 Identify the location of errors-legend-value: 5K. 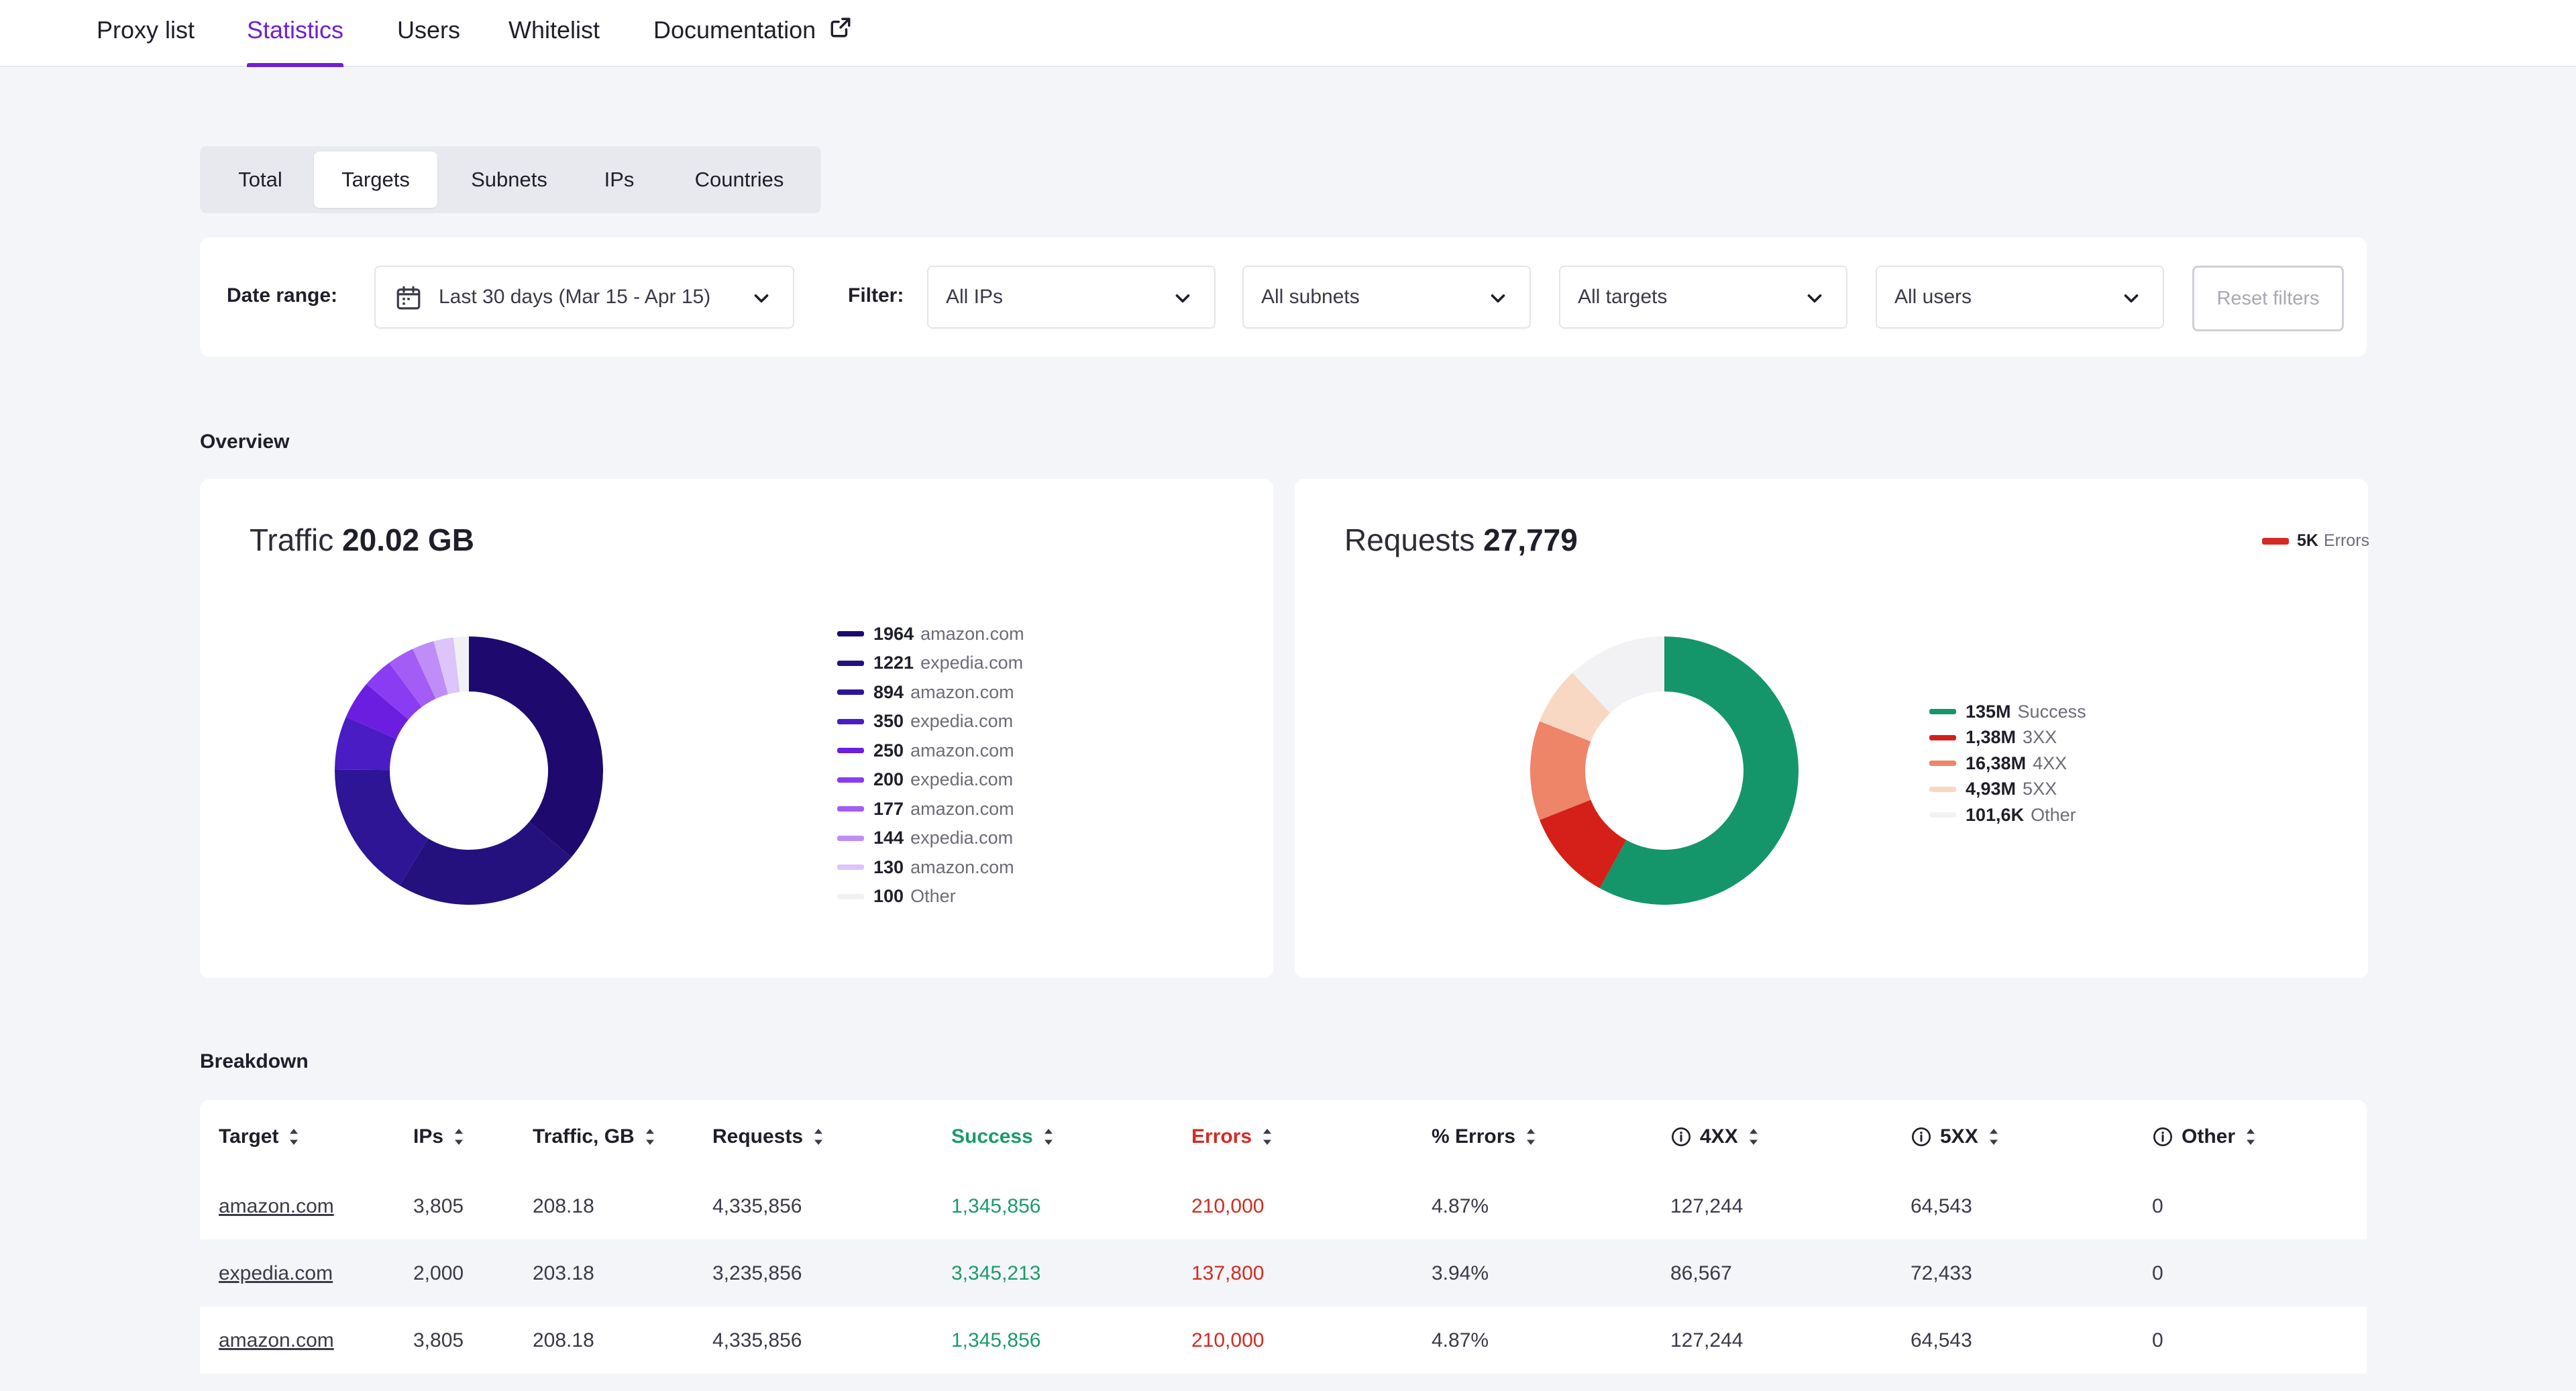
(2307, 540).